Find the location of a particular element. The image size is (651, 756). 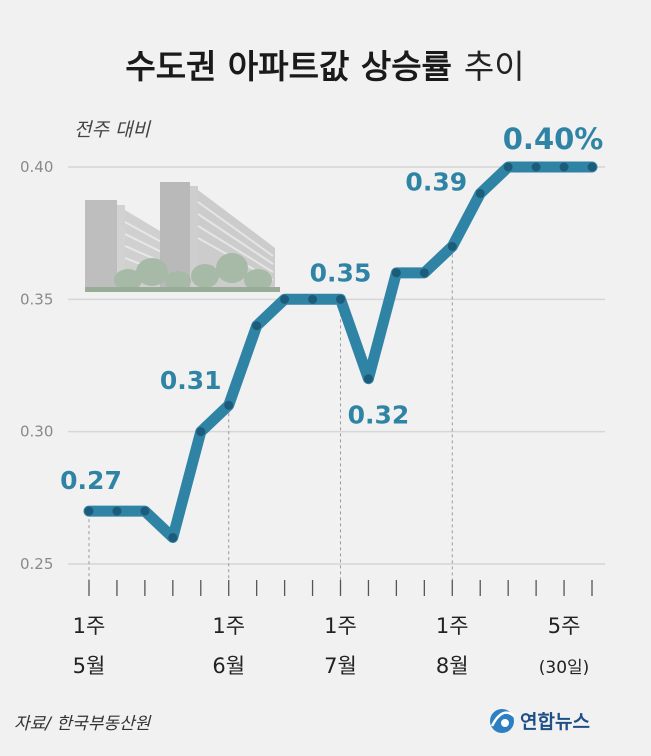

x-ticks: 1주 5월 1주 6월 1주 7월 1주 8월 5주 (30일) is located at coordinates (333, 629).